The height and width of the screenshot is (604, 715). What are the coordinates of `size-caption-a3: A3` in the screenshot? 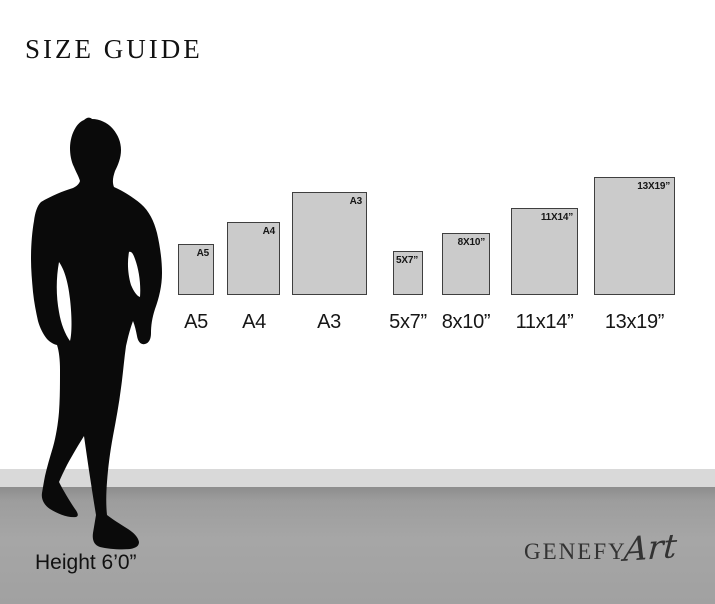 It's located at (329, 322).